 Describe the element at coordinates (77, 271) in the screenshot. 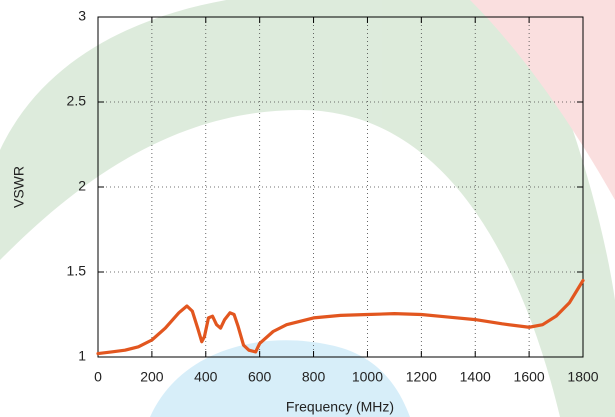

I see `y-tick-label: 1.5` at that location.